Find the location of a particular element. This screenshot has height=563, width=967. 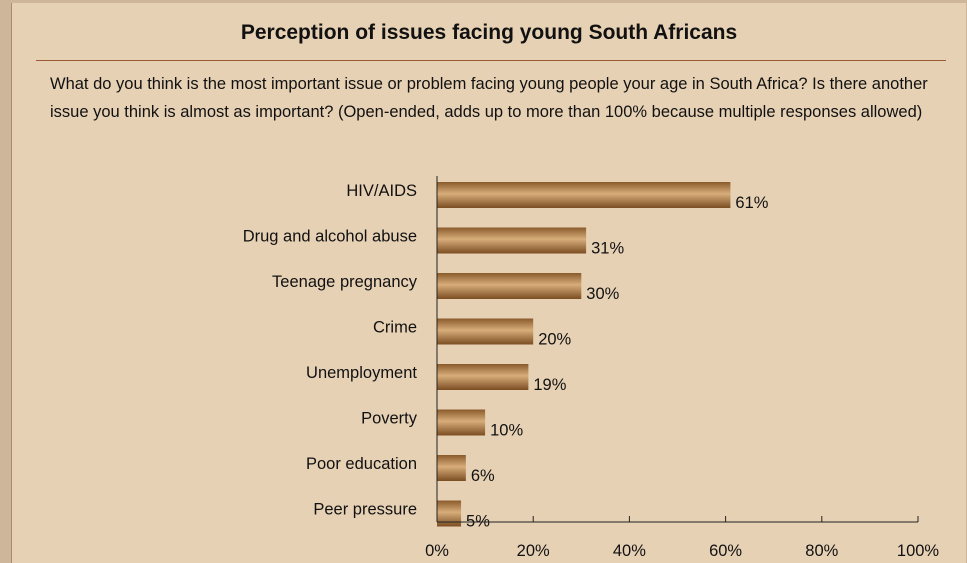

category-label: Poor education is located at coordinates (361, 464).